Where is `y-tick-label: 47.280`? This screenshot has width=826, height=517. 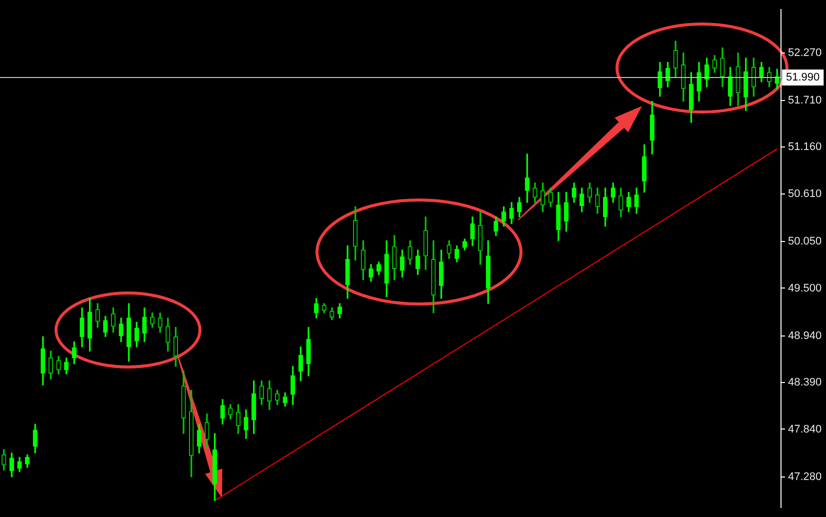 y-tick-label: 47.280 is located at coordinates (805, 476).